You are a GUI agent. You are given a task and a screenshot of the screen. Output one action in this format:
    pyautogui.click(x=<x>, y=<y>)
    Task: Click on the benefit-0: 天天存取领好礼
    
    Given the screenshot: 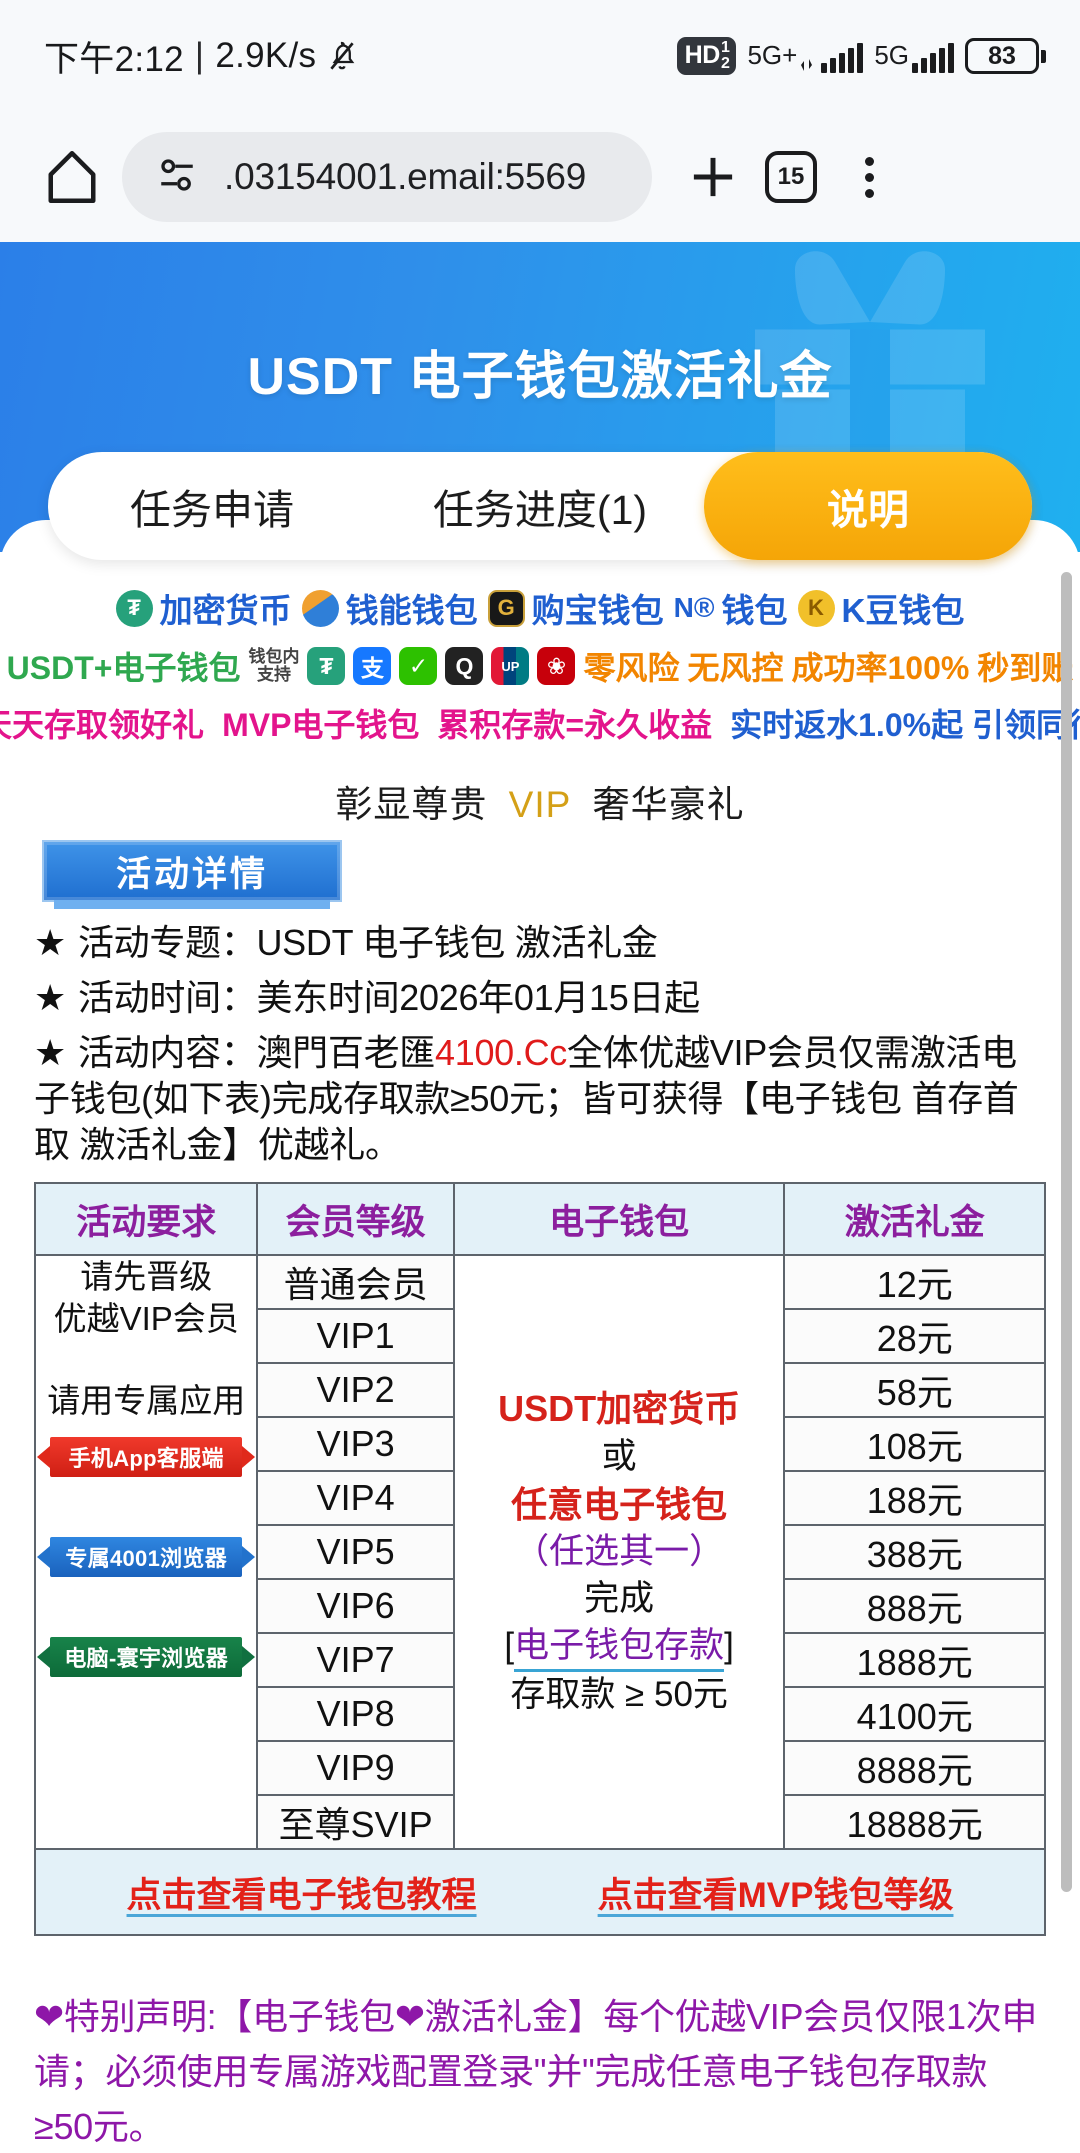 What is the action you would take?
    pyautogui.click(x=102, y=725)
    